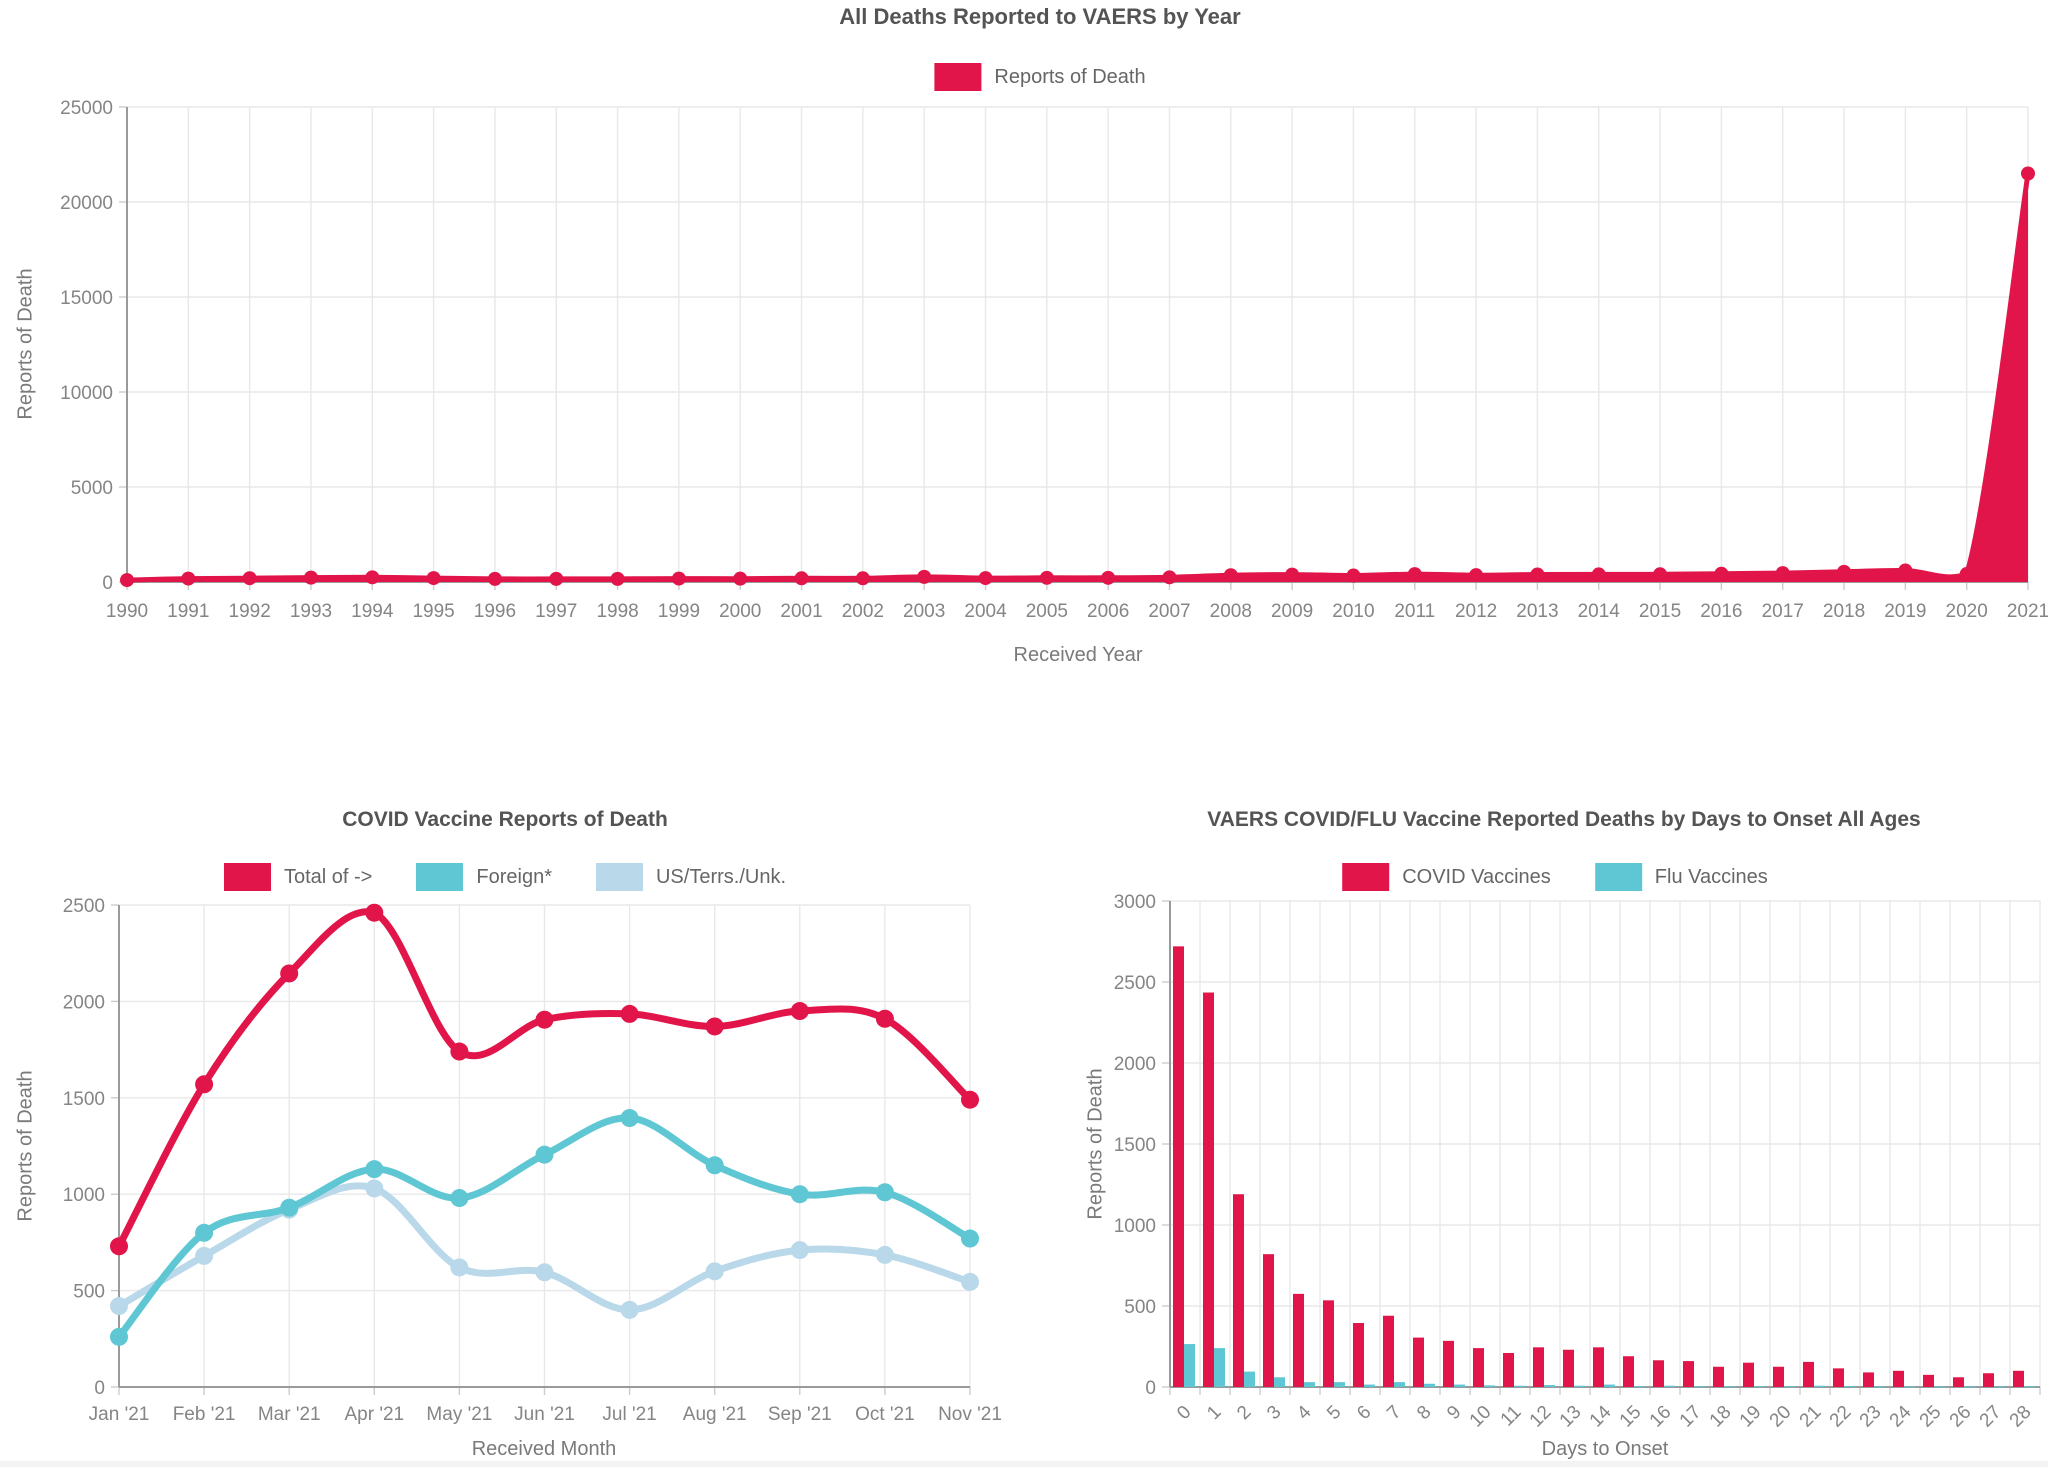 The width and height of the screenshot is (2048, 1467). What do you see at coordinates (1476, 611) in the screenshot?
I see `x-tick-label: 2012` at bounding box center [1476, 611].